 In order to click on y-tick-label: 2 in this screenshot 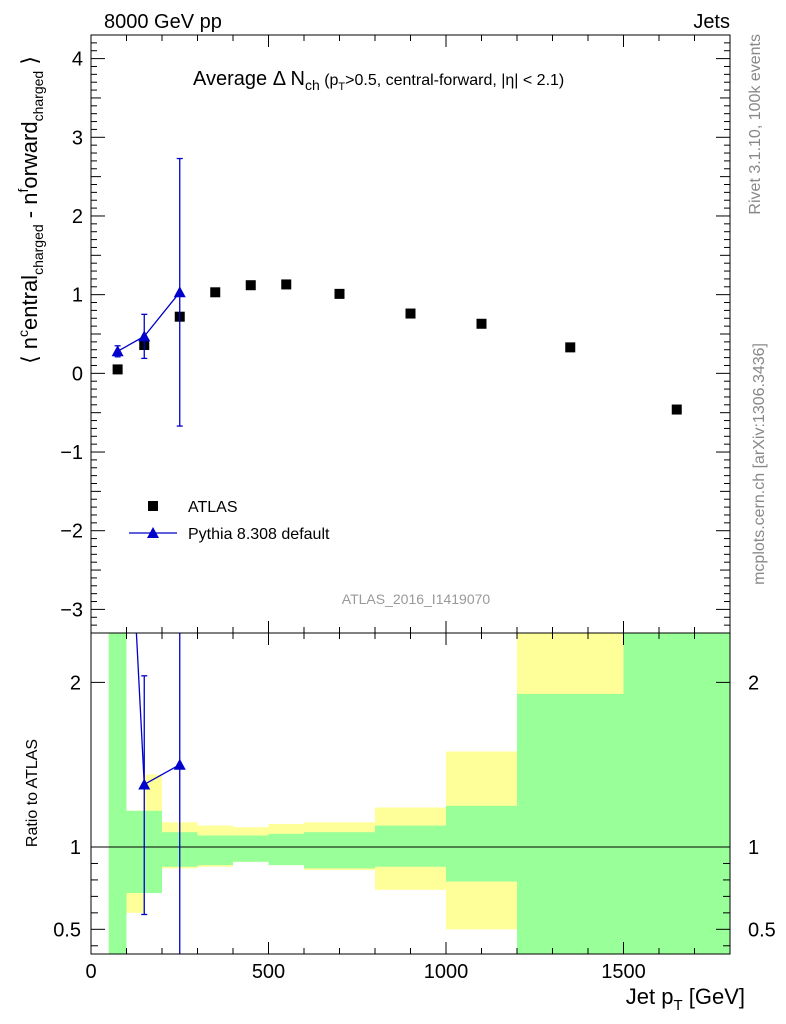, I will do `click(77, 217)`.